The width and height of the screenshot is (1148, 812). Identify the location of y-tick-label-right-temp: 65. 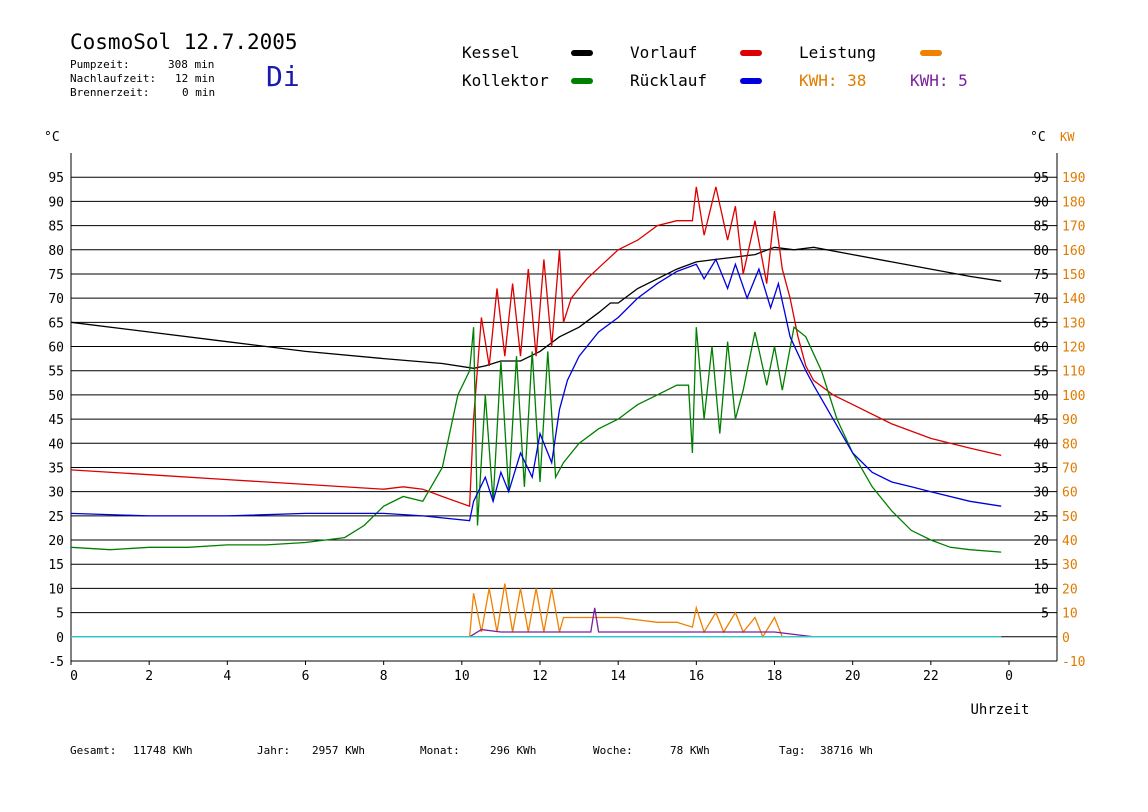
(1041, 323).